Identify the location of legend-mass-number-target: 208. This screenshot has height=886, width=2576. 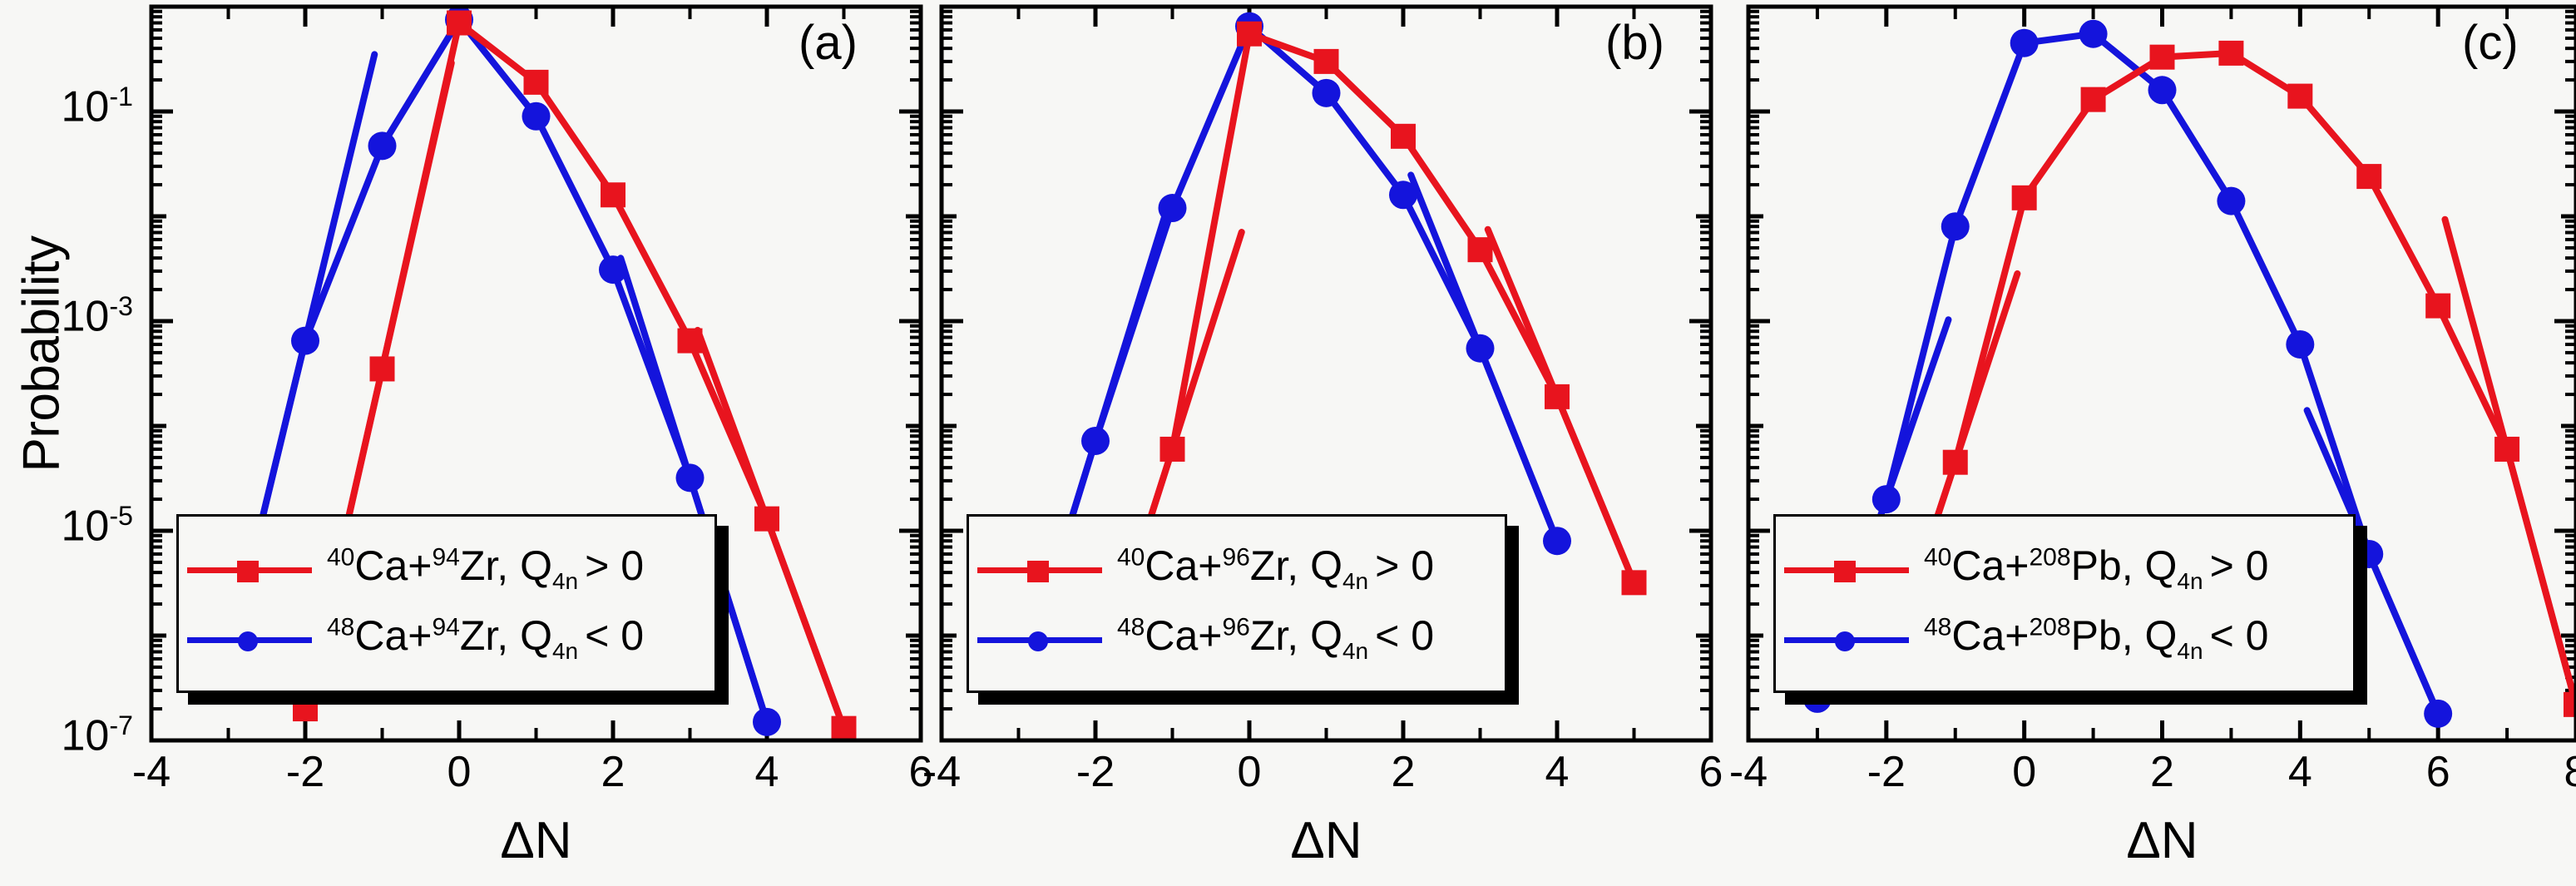
(2050, 556).